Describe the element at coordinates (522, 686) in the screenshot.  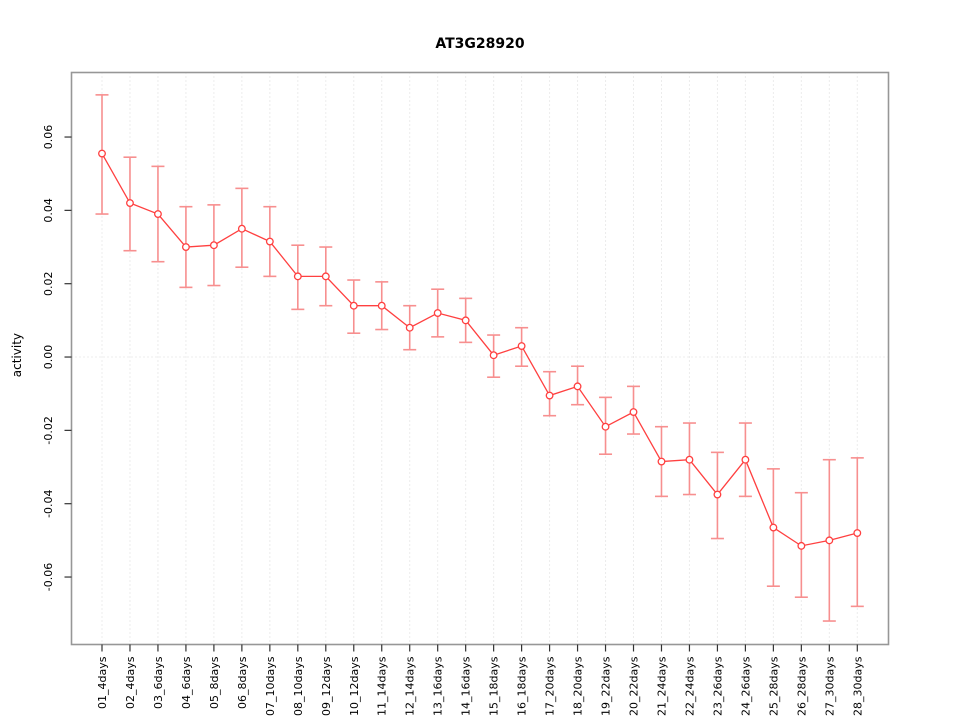
I see `x-tick-label: 16_18days` at that location.